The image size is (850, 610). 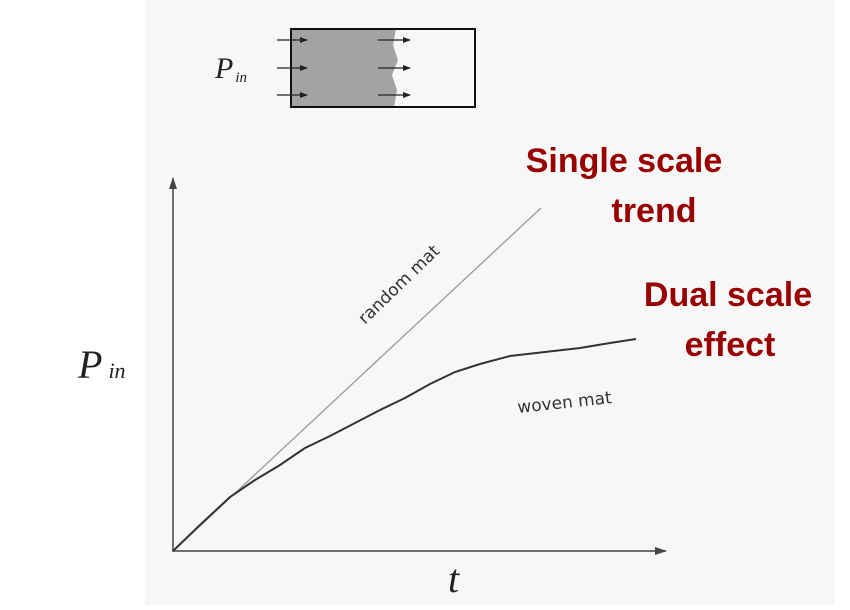 What do you see at coordinates (624, 161) in the screenshot?
I see `annotation: Single scale` at bounding box center [624, 161].